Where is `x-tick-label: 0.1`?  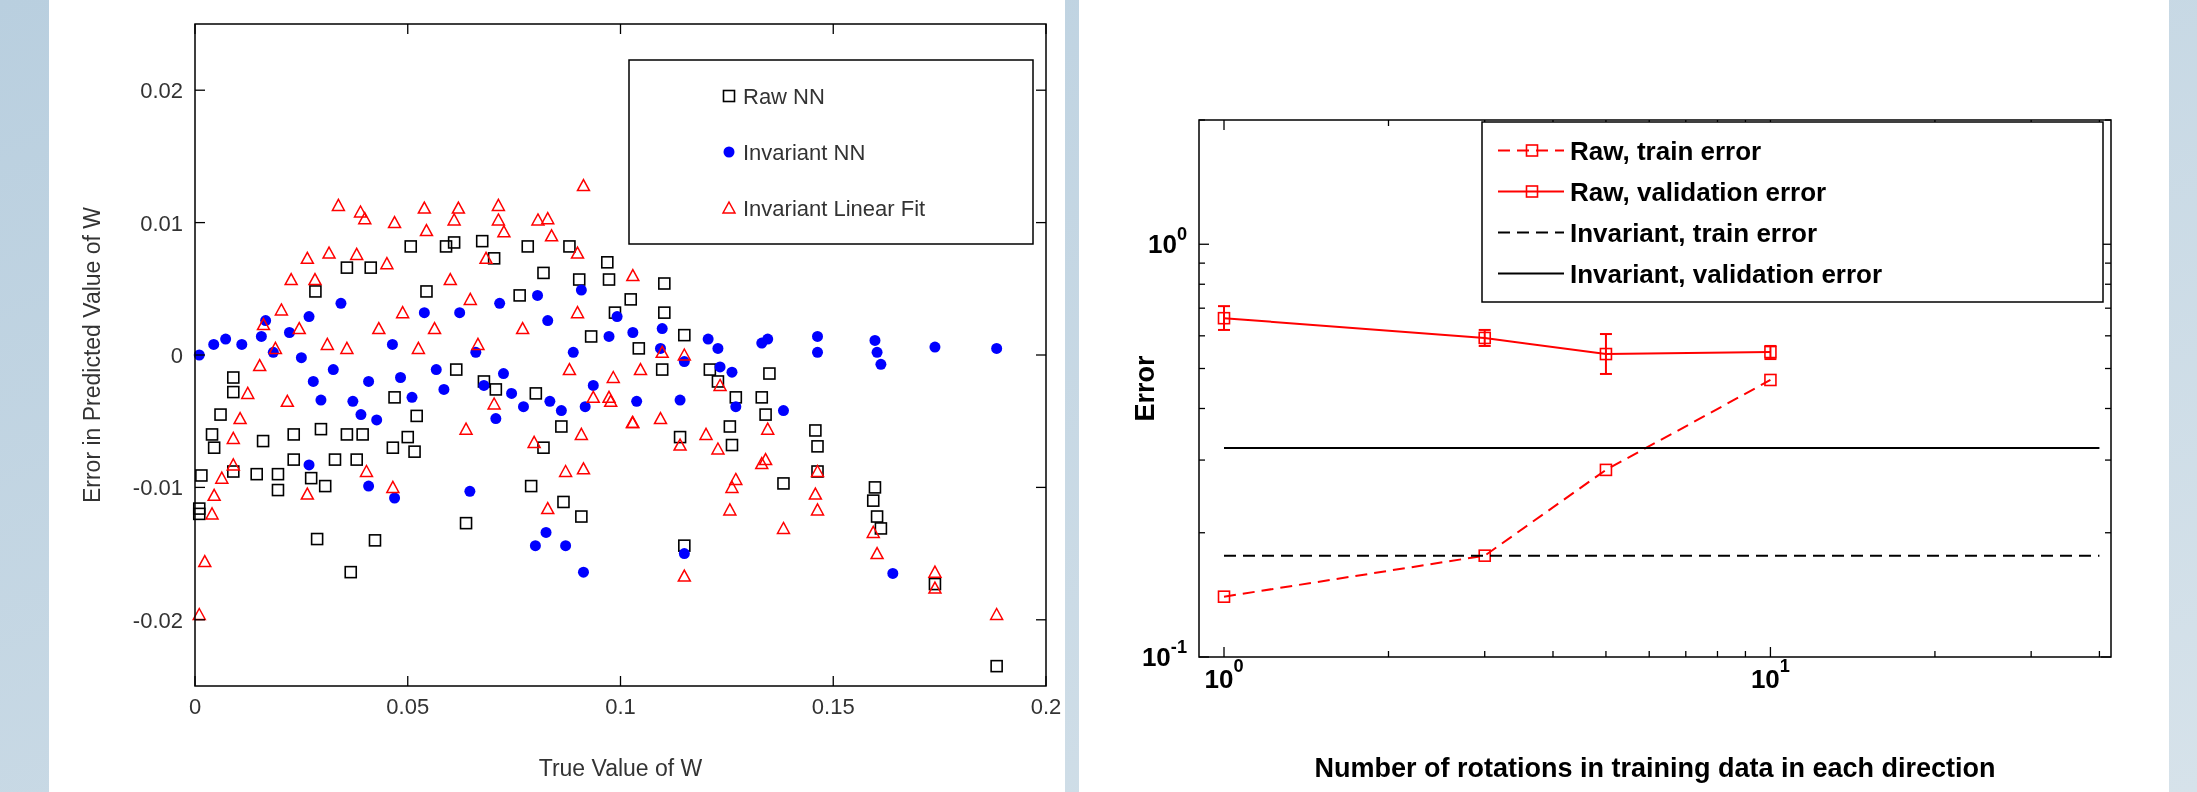
x-tick-label: 0.1 is located at coordinates (620, 706).